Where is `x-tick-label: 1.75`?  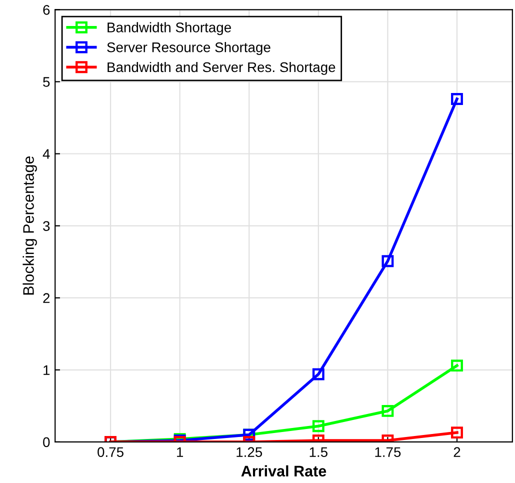 x-tick-label: 1.75 is located at coordinates (388, 452).